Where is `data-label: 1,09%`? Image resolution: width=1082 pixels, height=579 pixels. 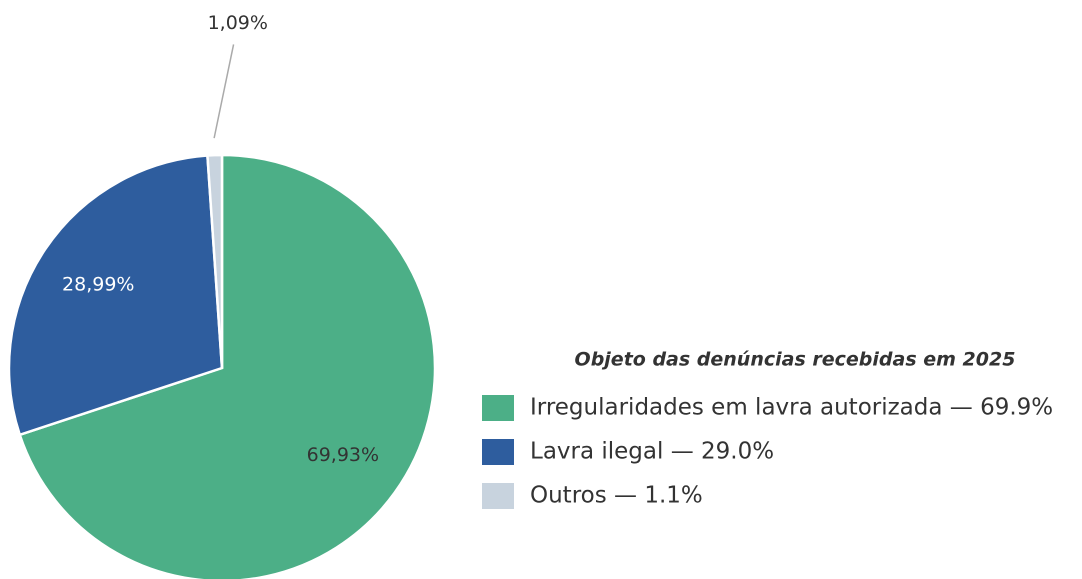 data-label: 1,09% is located at coordinates (238, 23).